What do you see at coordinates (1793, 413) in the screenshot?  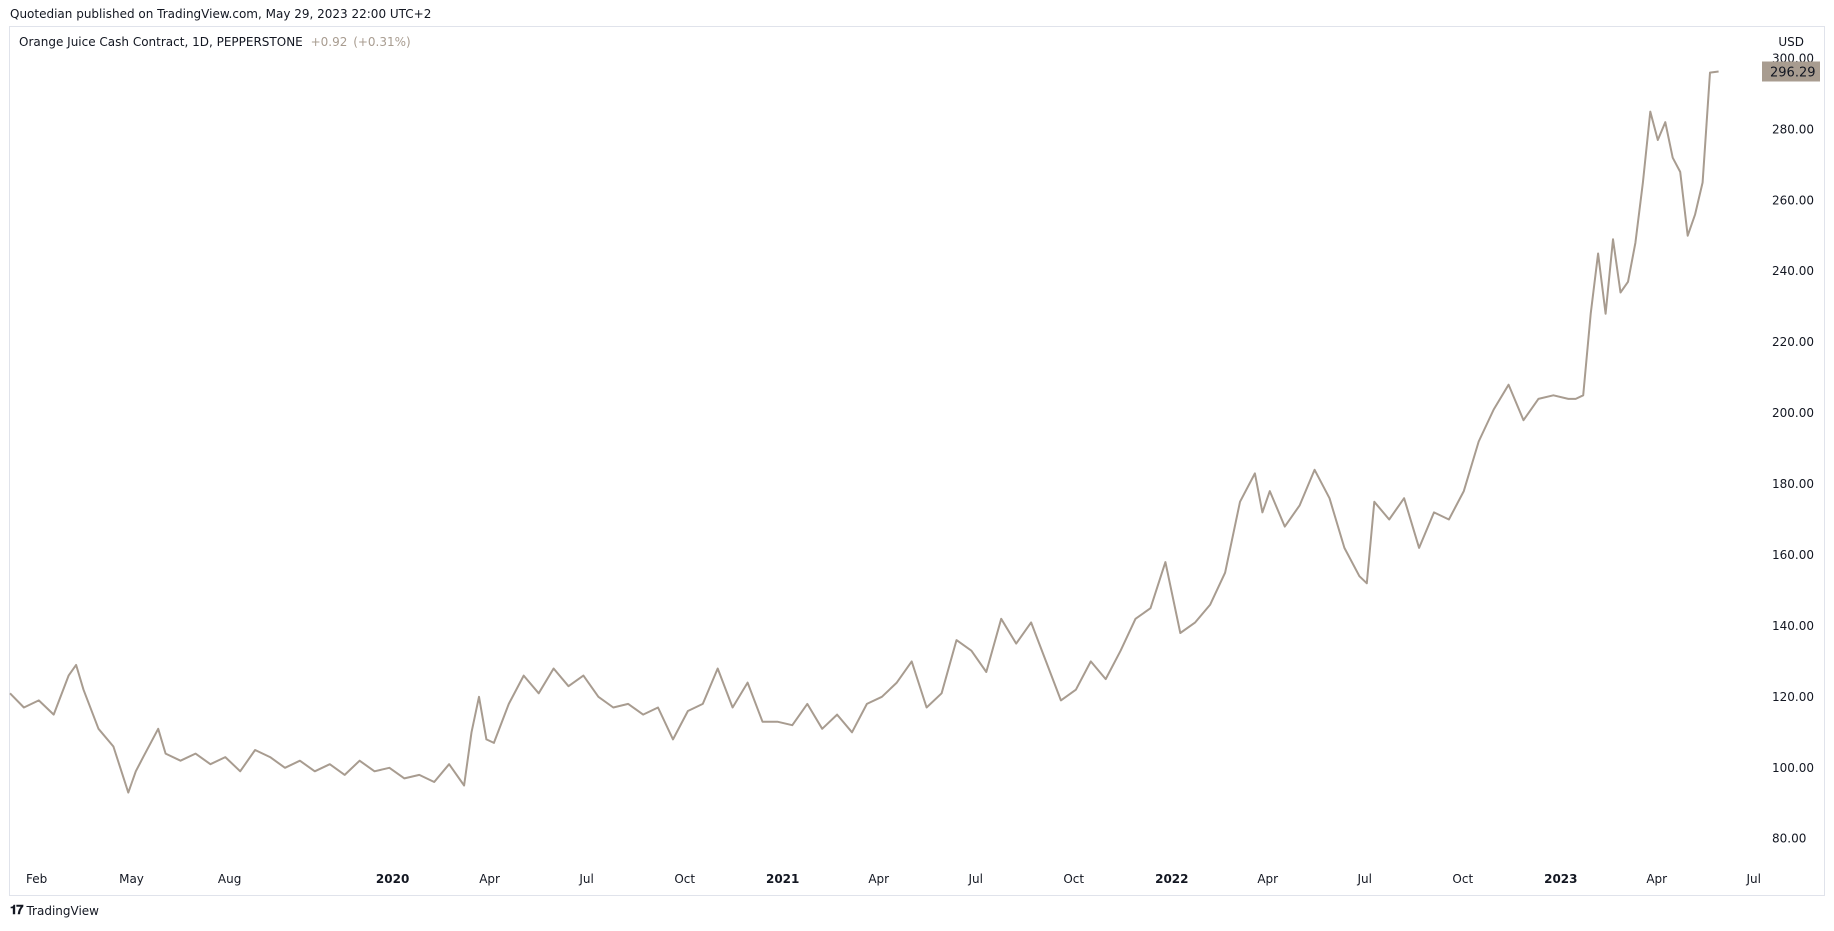 I see `y-tick-label: 200.00` at bounding box center [1793, 413].